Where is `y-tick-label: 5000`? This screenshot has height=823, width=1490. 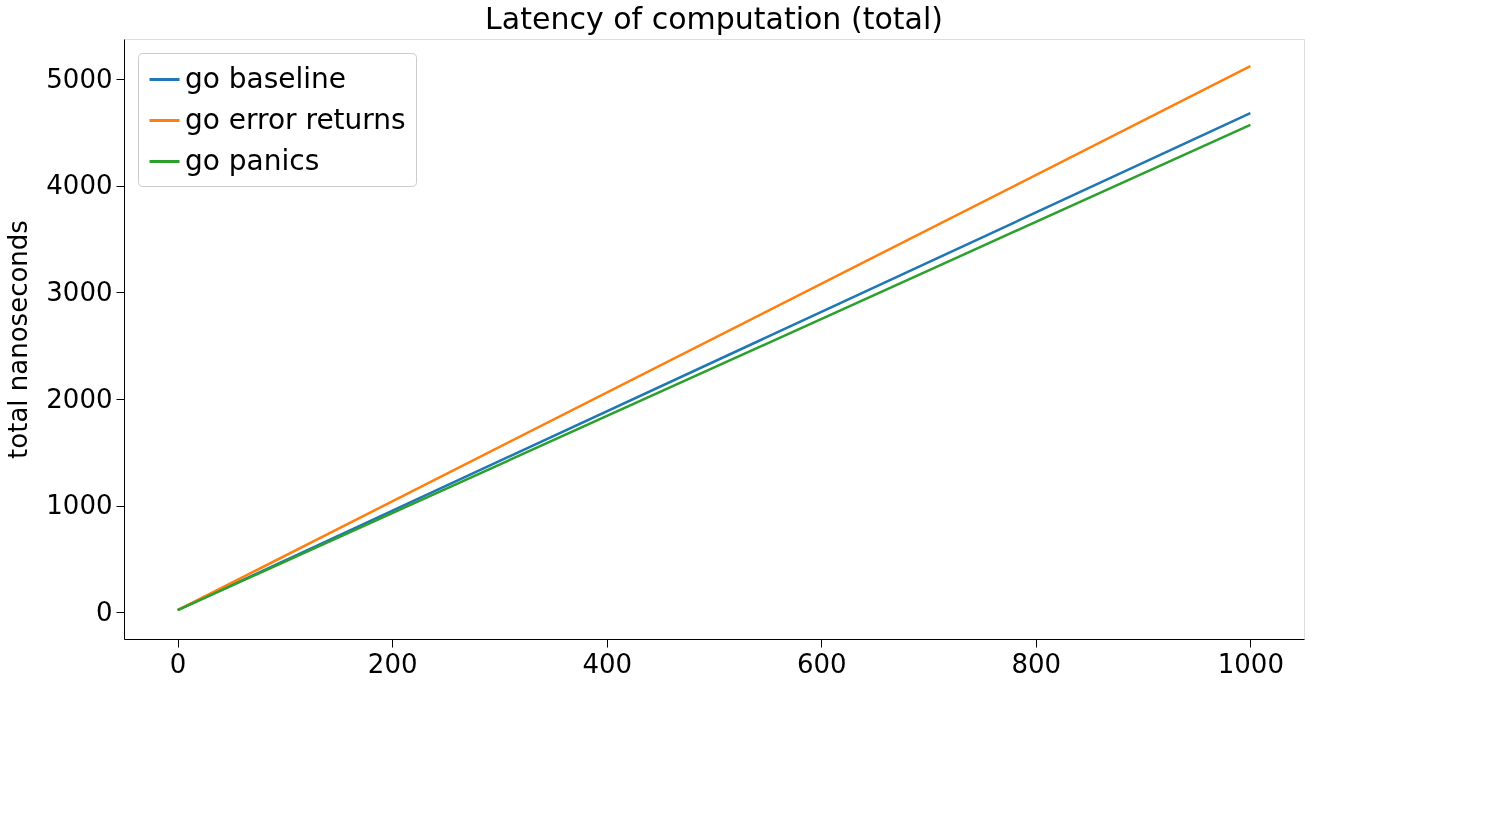
y-tick-label: 5000 is located at coordinates (79, 78).